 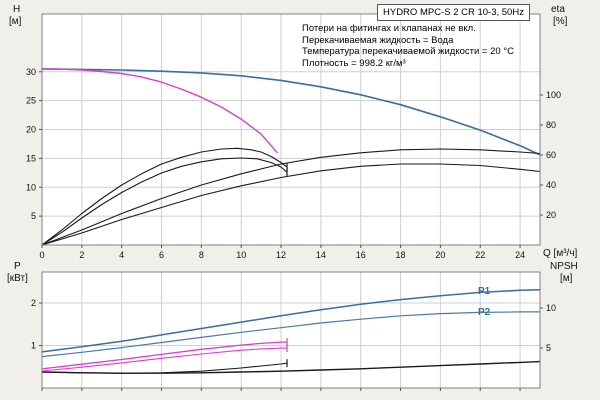 I want to click on eta-axis-unit: [%], so click(x=560, y=21).